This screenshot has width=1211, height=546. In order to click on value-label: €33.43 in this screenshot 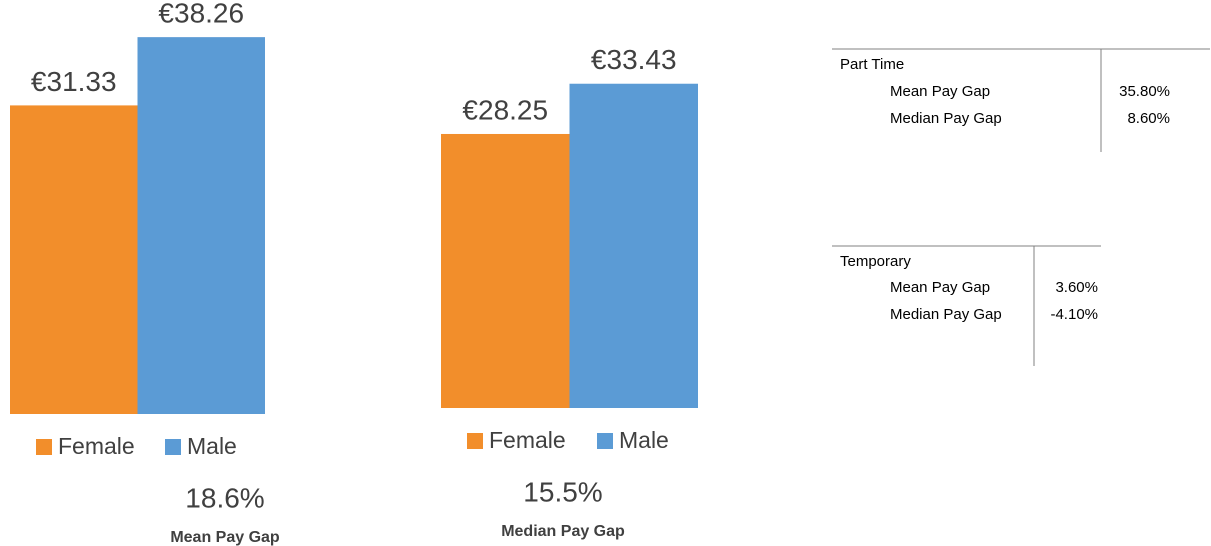, I will do `click(634, 59)`.